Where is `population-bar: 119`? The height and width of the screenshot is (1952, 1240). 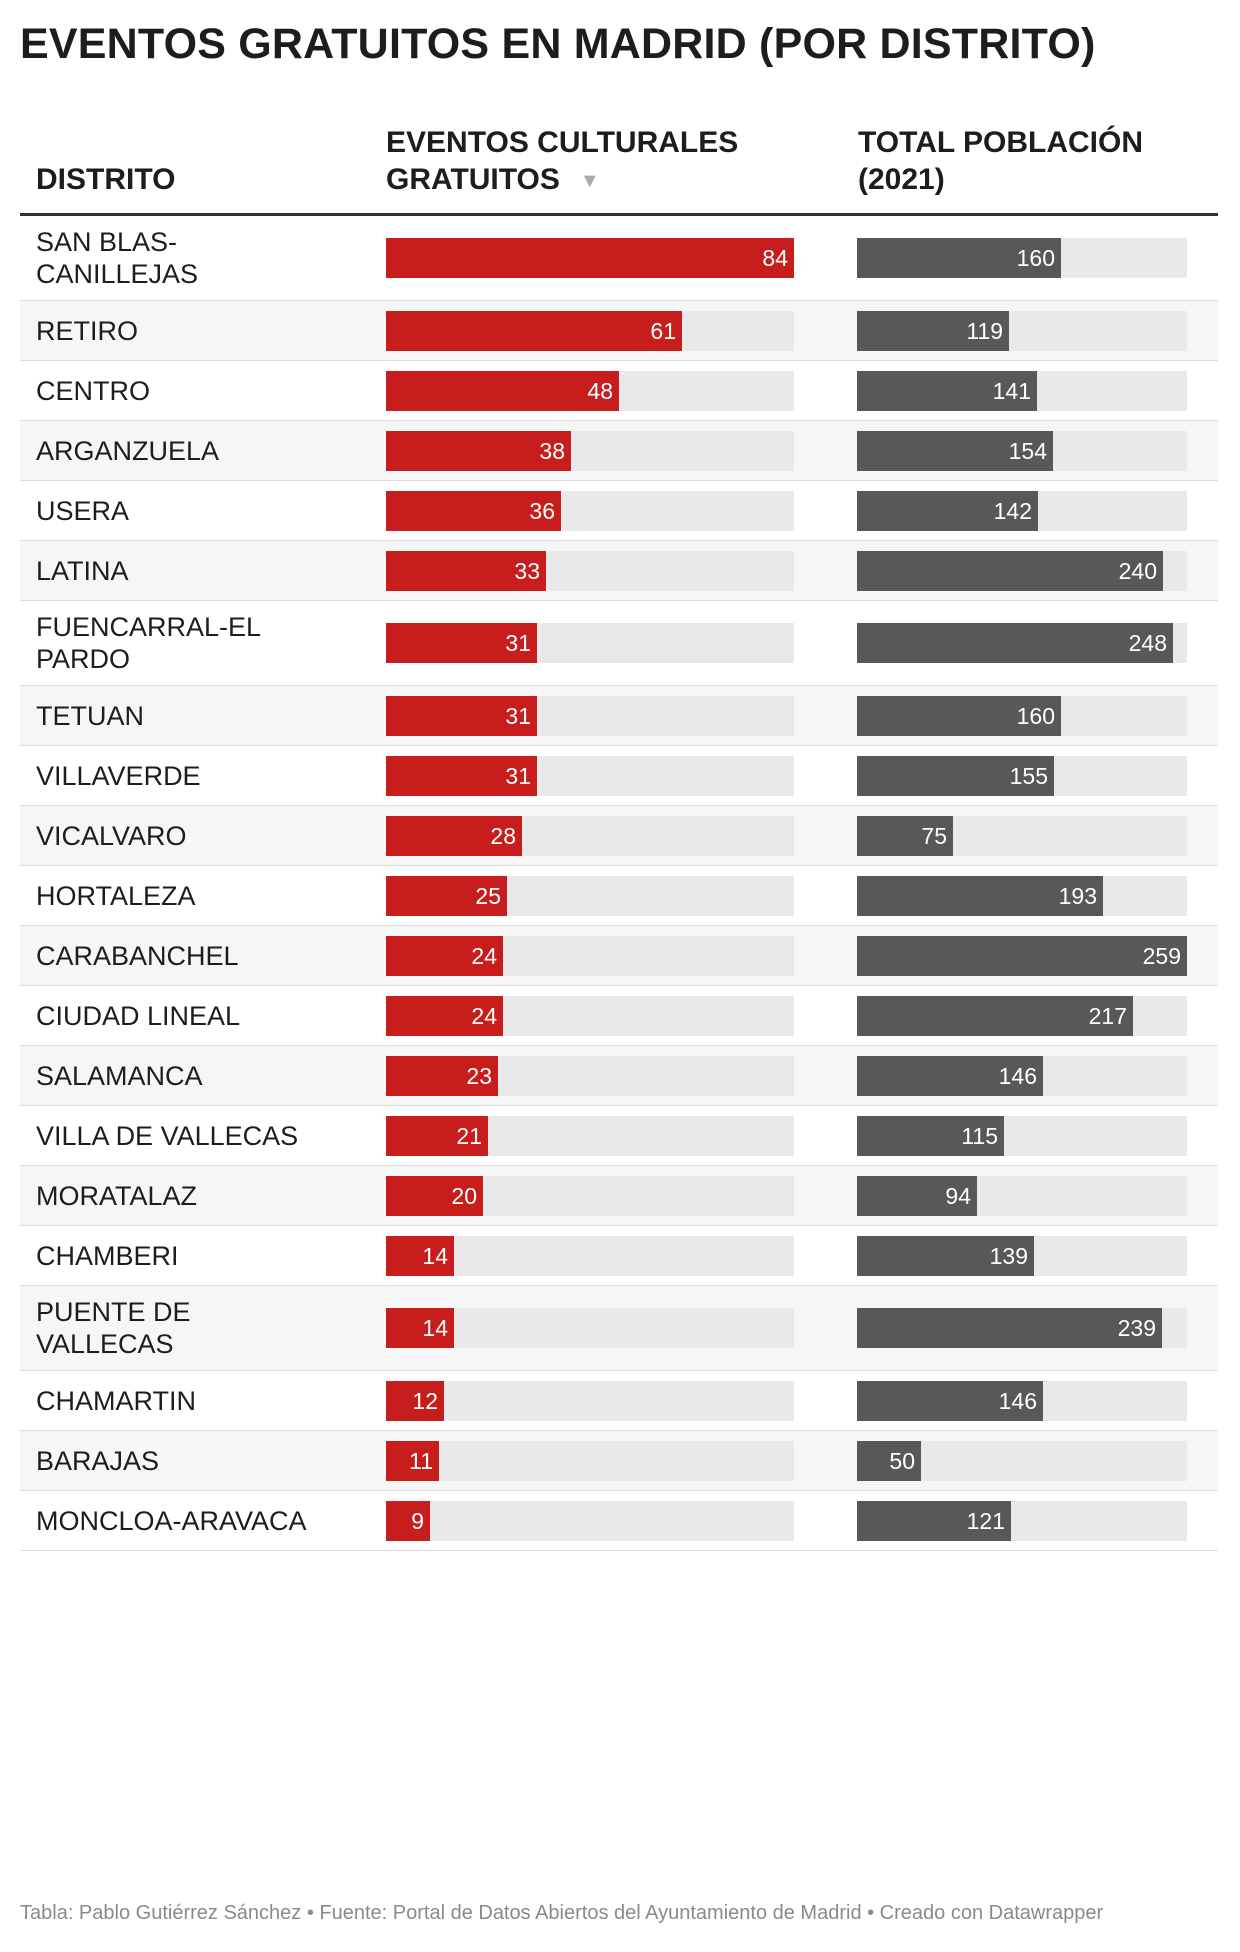
population-bar: 119 is located at coordinates (933, 330).